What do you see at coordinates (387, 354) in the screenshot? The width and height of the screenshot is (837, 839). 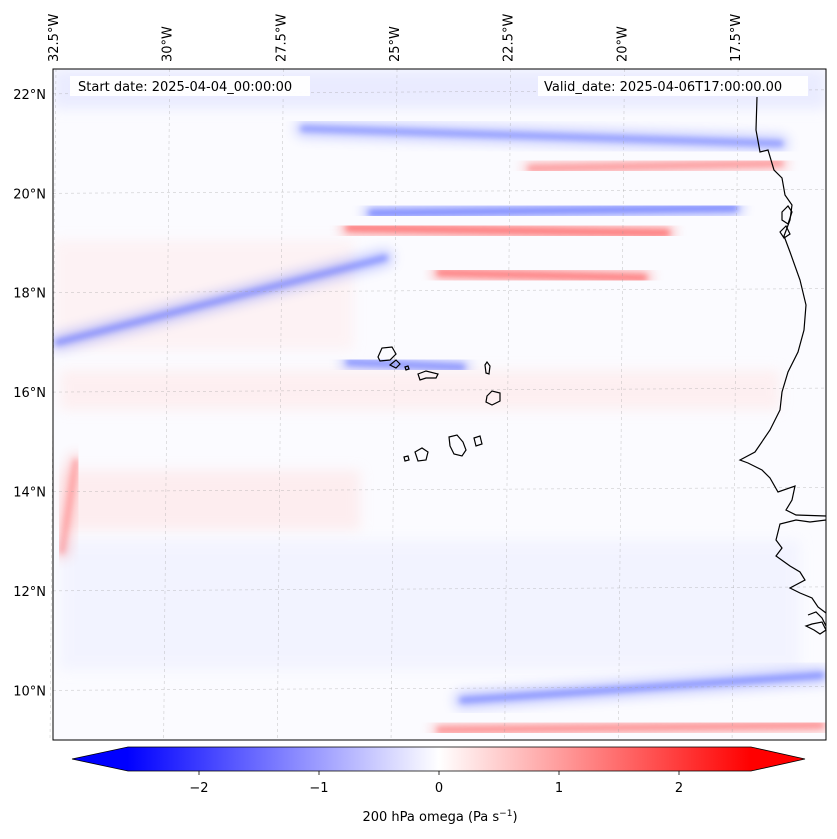 I see `island-santo-antao` at bounding box center [387, 354].